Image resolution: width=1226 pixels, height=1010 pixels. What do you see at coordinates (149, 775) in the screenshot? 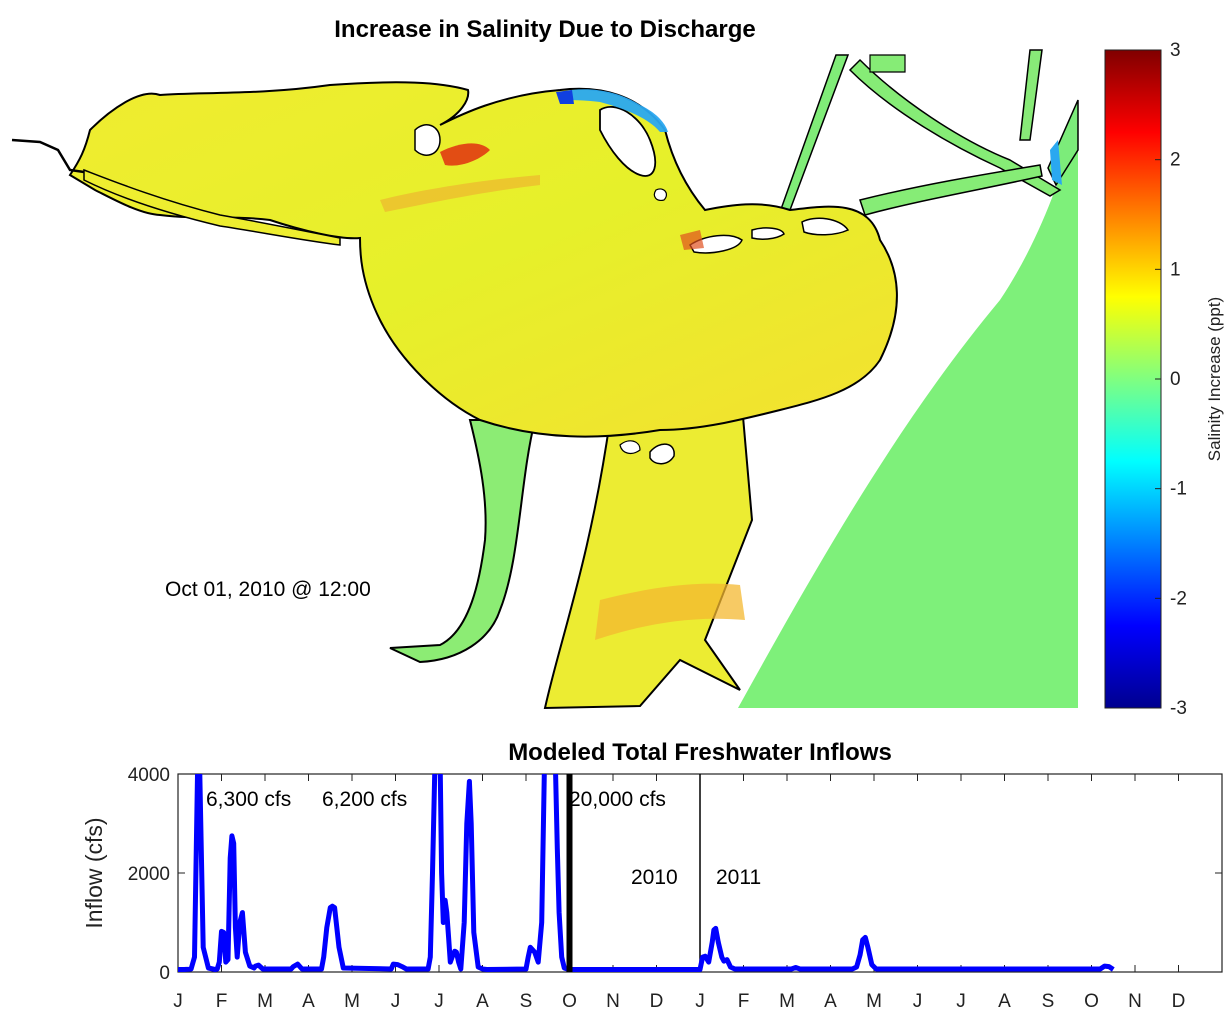
I see `y-tick-label: 4000` at bounding box center [149, 775].